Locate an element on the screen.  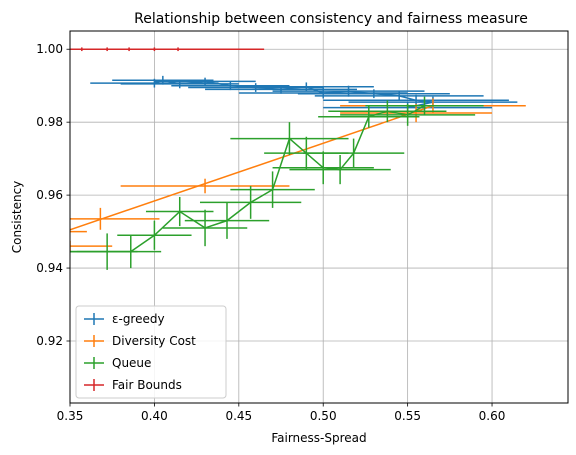
x-axis-label: Fairness-Spread is located at coordinates (318, 438).